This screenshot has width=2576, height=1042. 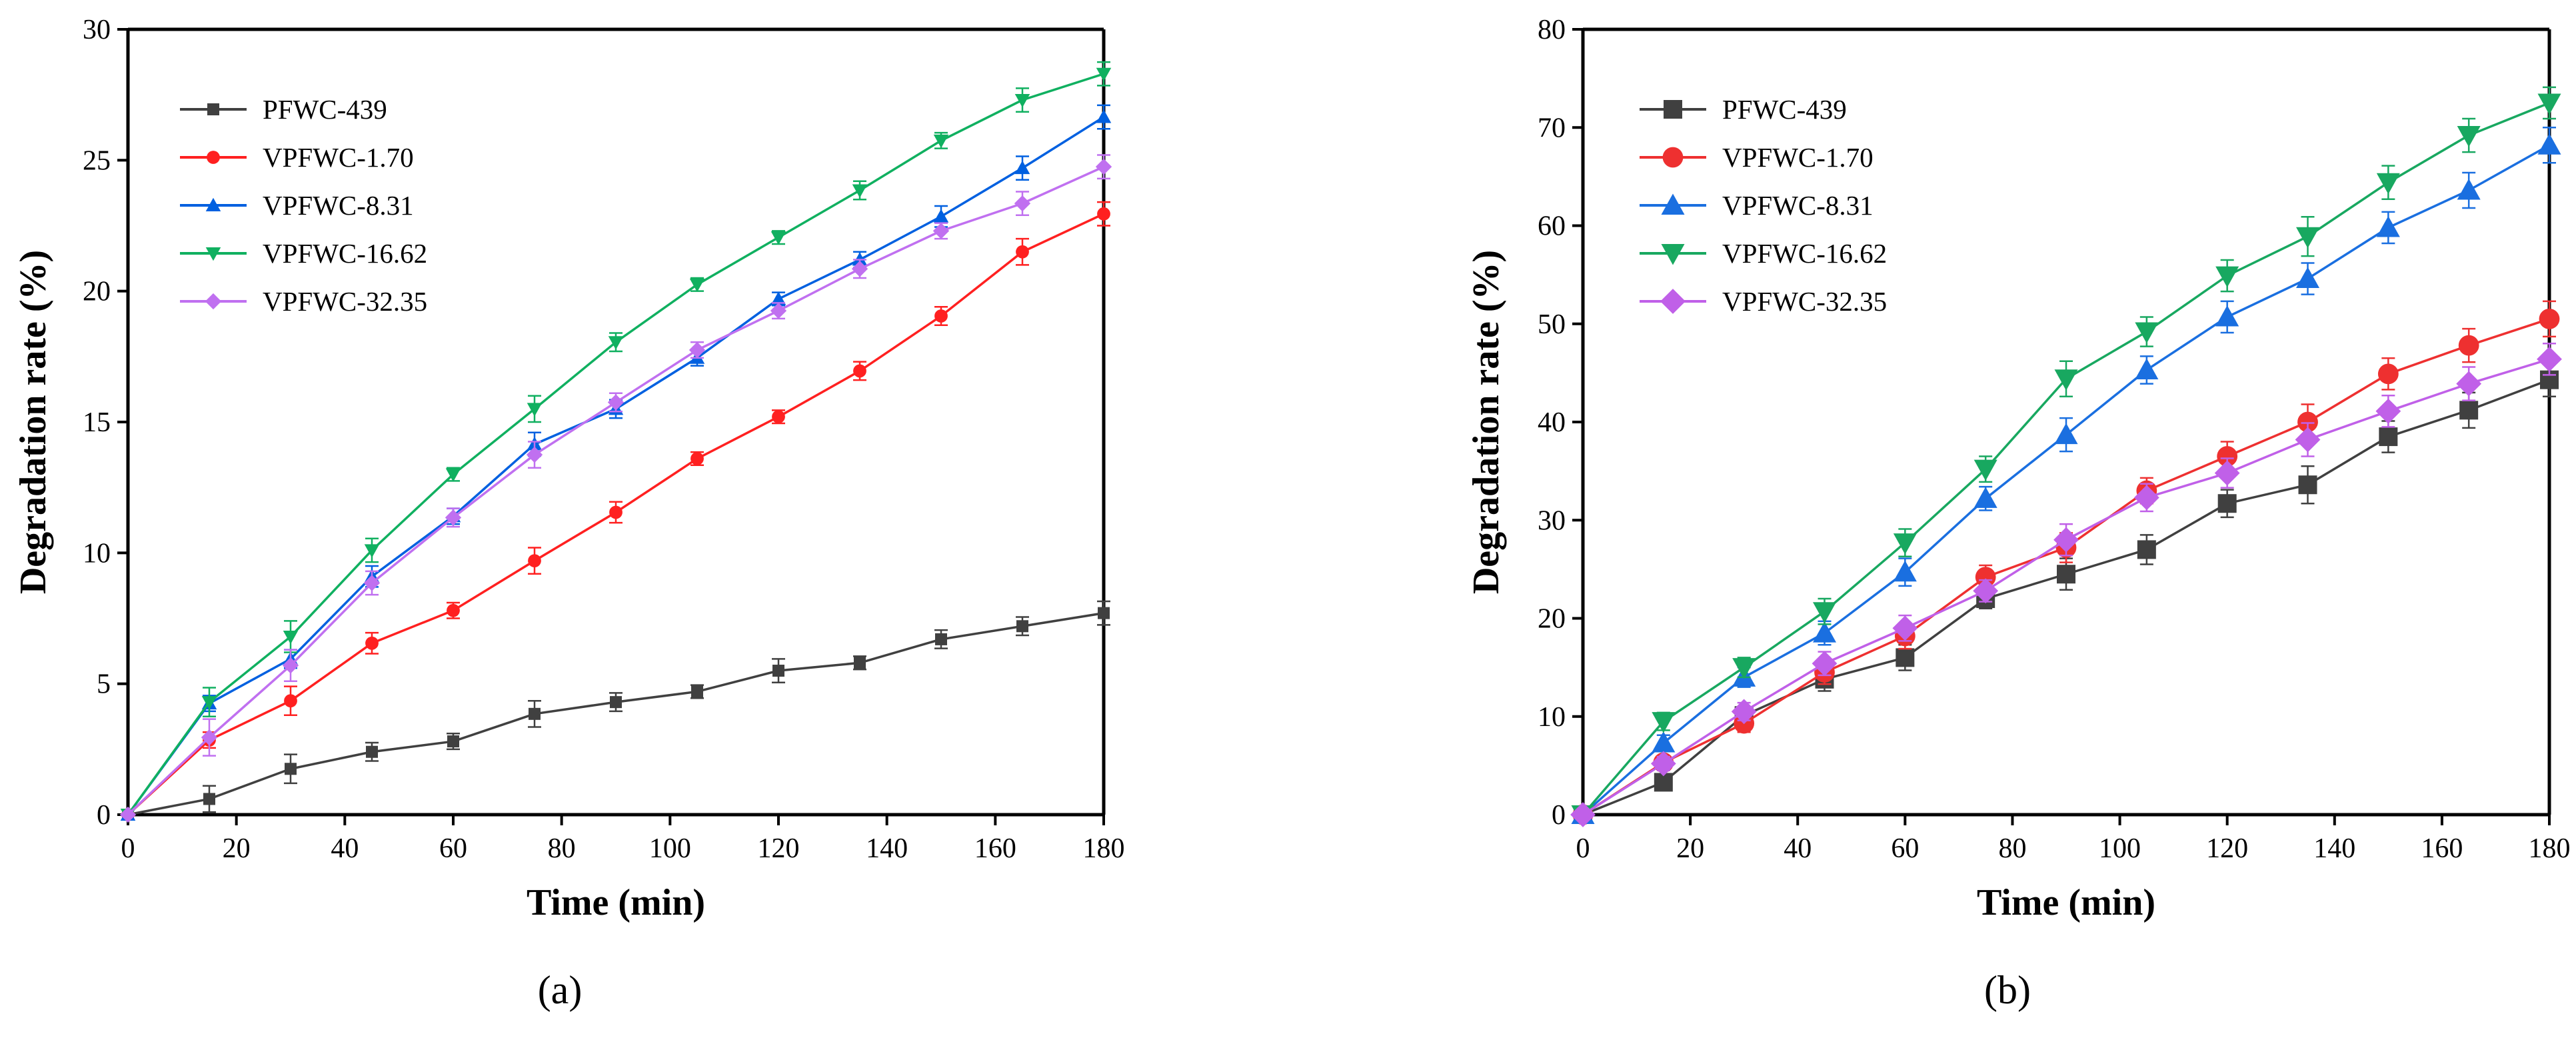 I want to click on legend-entry: VPFWC-1.70, so click(x=297, y=157).